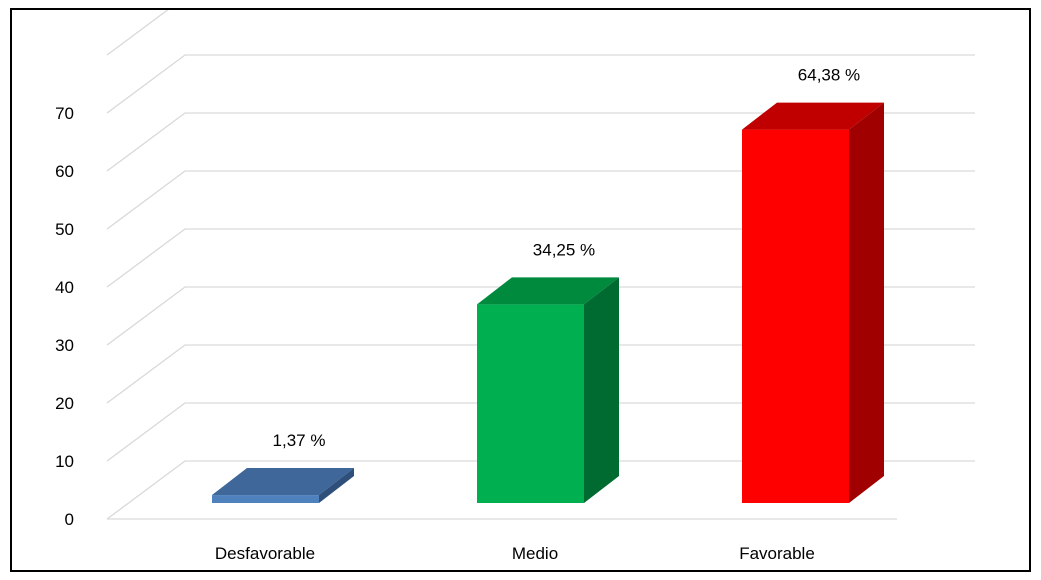 This screenshot has height=580, width=1041. What do you see at coordinates (64, 171) in the screenshot?
I see `y-tick-label: 60` at bounding box center [64, 171].